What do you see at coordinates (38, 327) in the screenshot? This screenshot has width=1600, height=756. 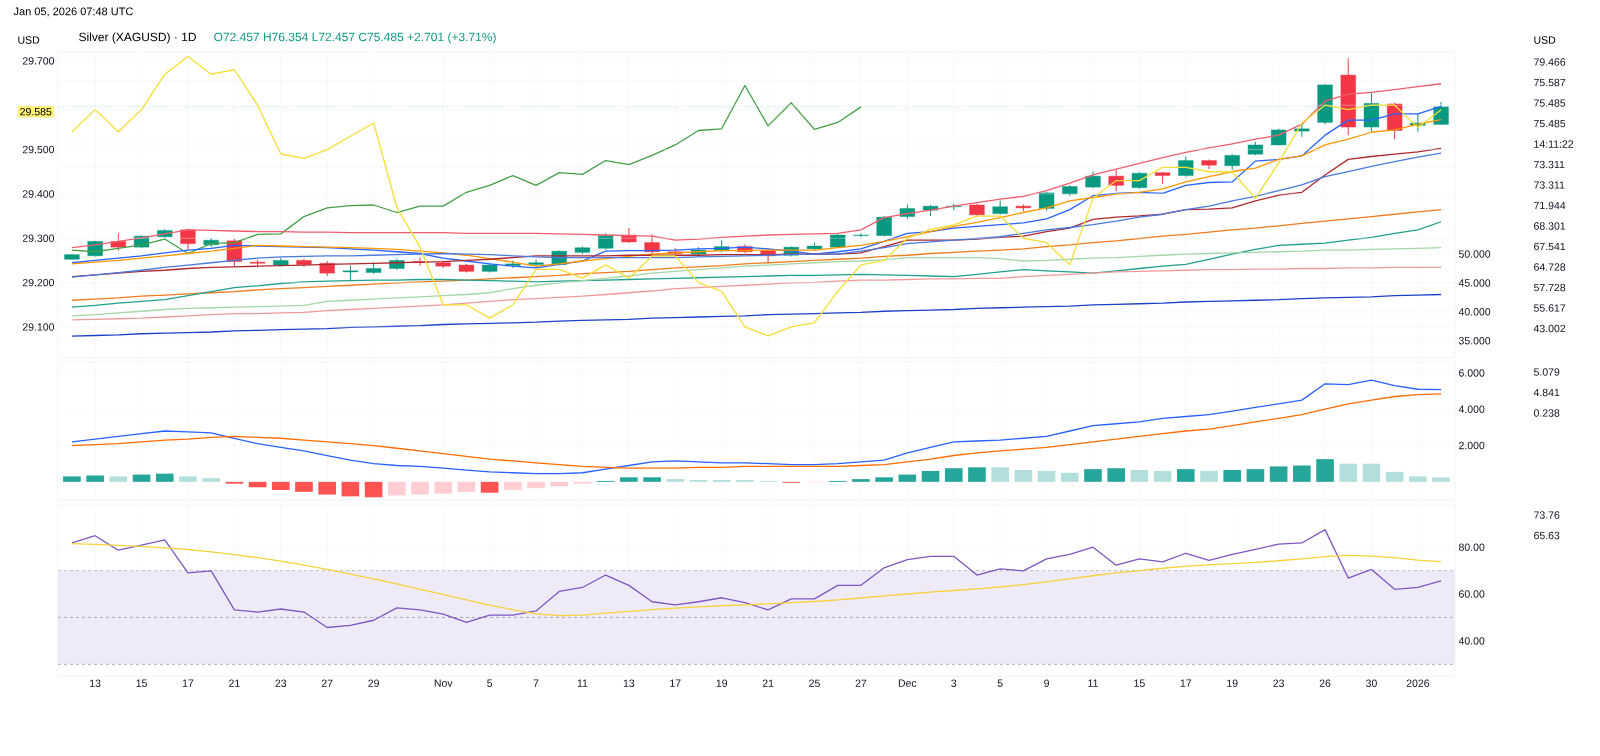 I see `y2-tick-label: 29.100` at bounding box center [38, 327].